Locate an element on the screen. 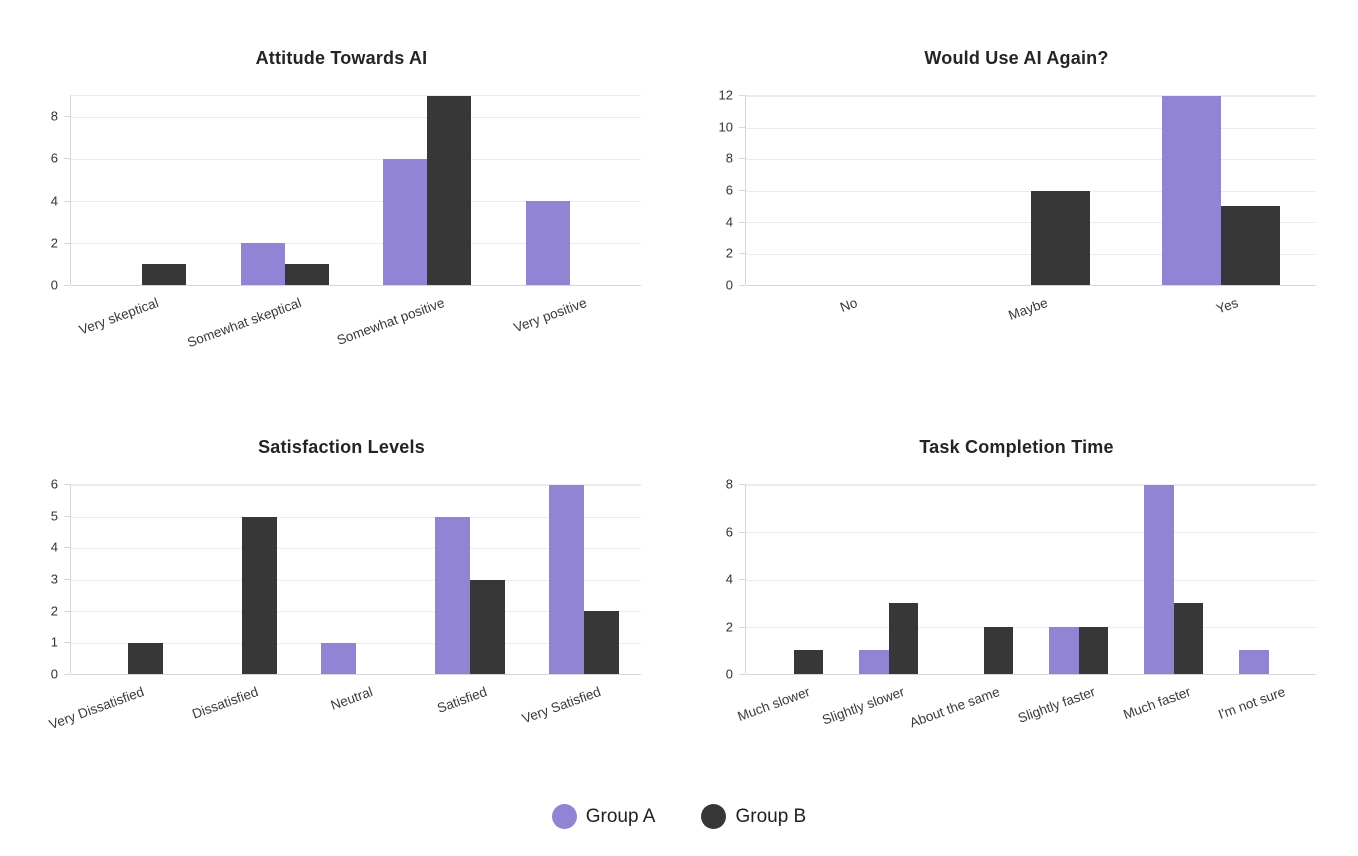  group-b-swatch-icon is located at coordinates (714, 816).